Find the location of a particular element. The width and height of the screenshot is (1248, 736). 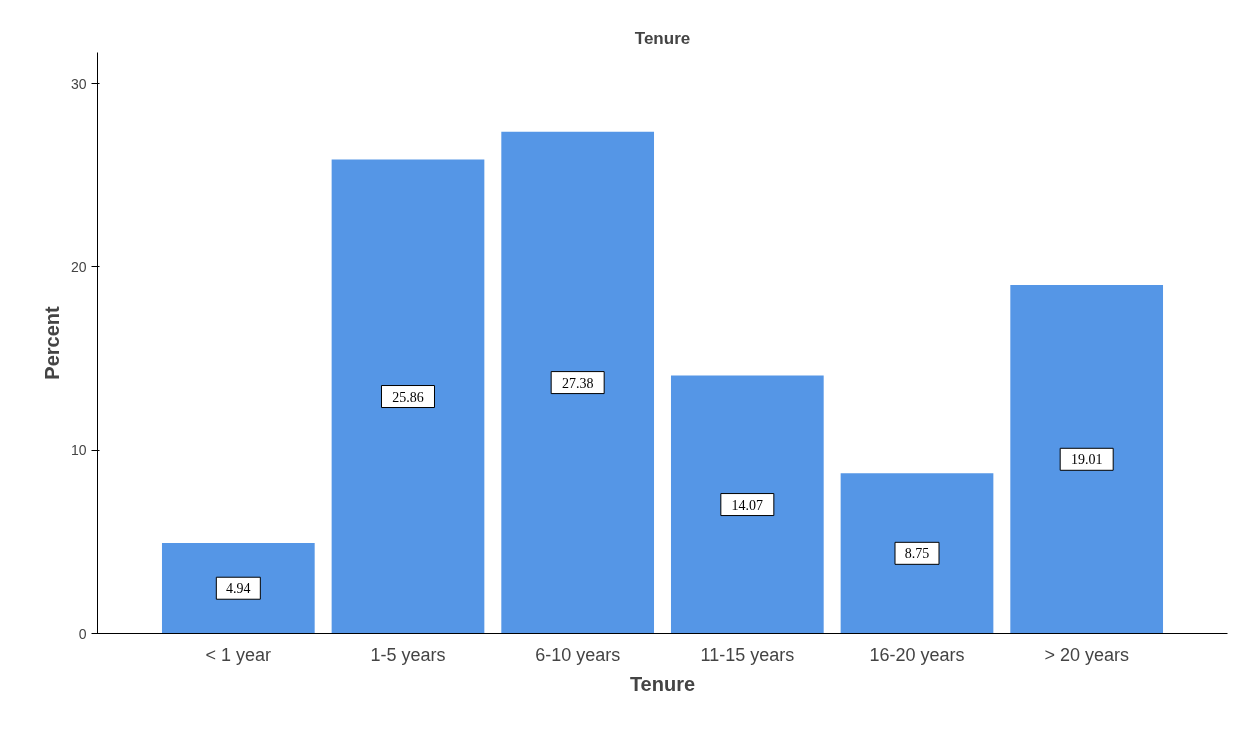

x-tick-label: 1-5 years is located at coordinates (408, 654).